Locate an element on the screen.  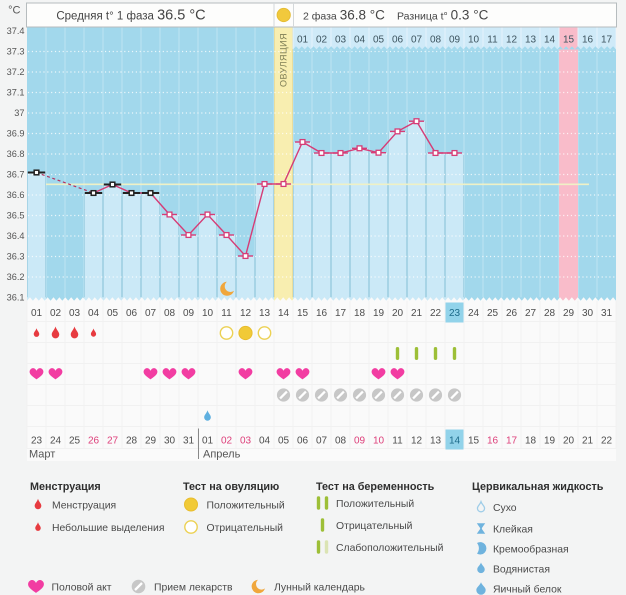
svg-text: 2 фаза 36.8 °C is located at coordinates (344, 15).